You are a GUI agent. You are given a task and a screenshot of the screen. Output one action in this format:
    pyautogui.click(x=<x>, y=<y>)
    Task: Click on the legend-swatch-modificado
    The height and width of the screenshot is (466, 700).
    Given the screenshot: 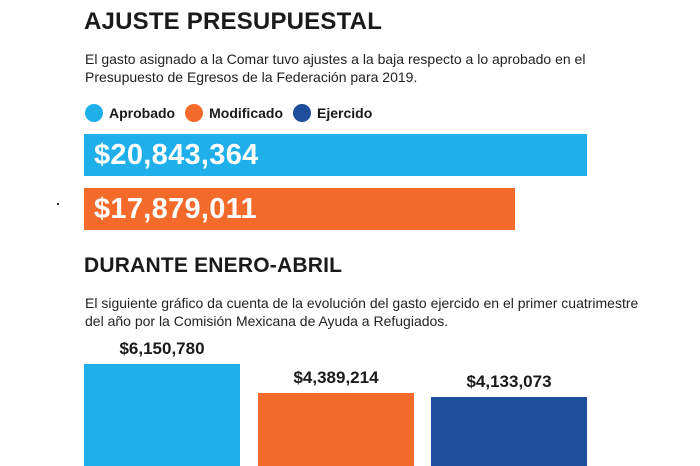 What is the action you would take?
    pyautogui.click(x=194, y=113)
    